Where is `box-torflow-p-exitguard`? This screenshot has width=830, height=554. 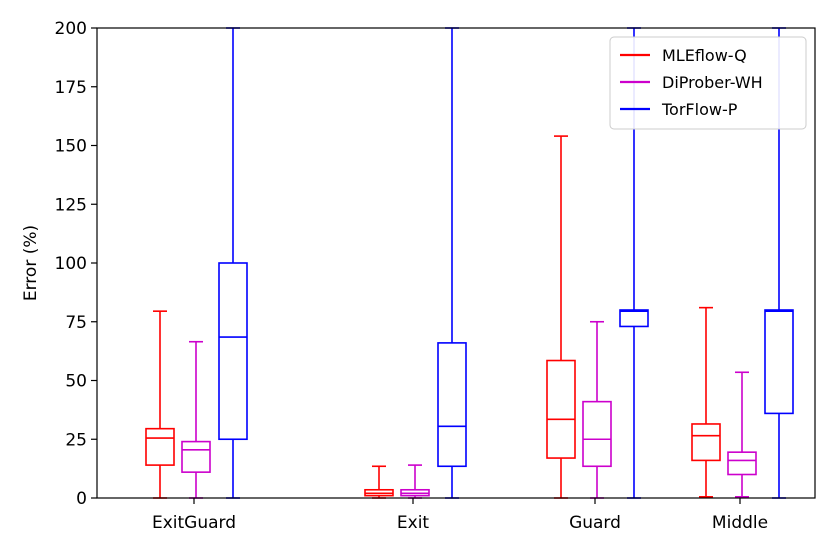 box-torflow-p-exitguard is located at coordinates (233, 263).